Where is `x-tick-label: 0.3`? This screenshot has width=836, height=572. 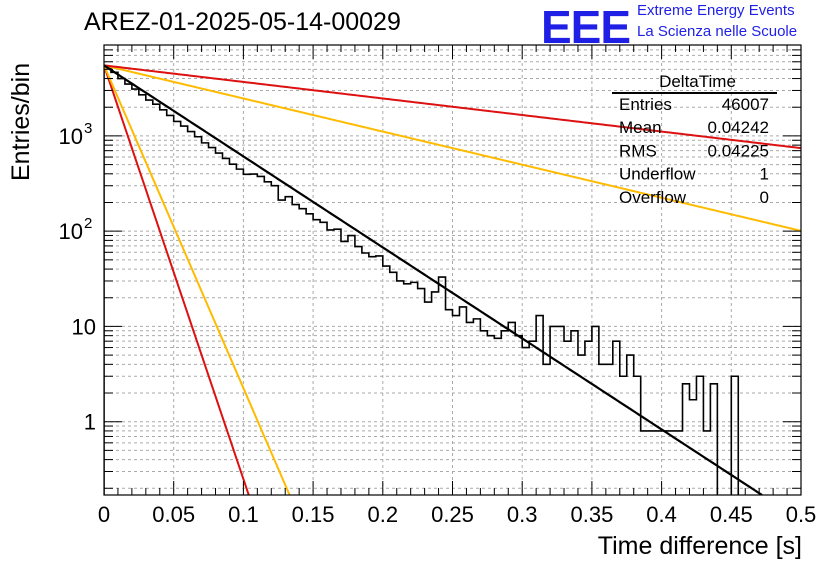
x-tick-label: 0.3 is located at coordinates (522, 514).